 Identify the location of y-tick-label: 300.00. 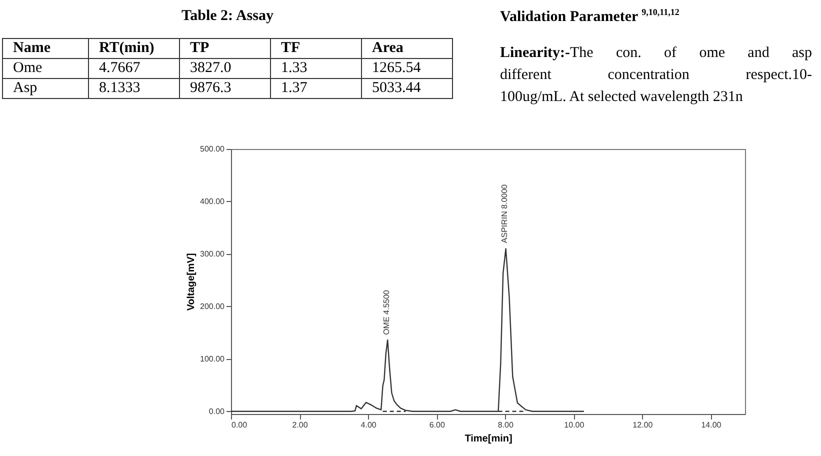
(213, 253).